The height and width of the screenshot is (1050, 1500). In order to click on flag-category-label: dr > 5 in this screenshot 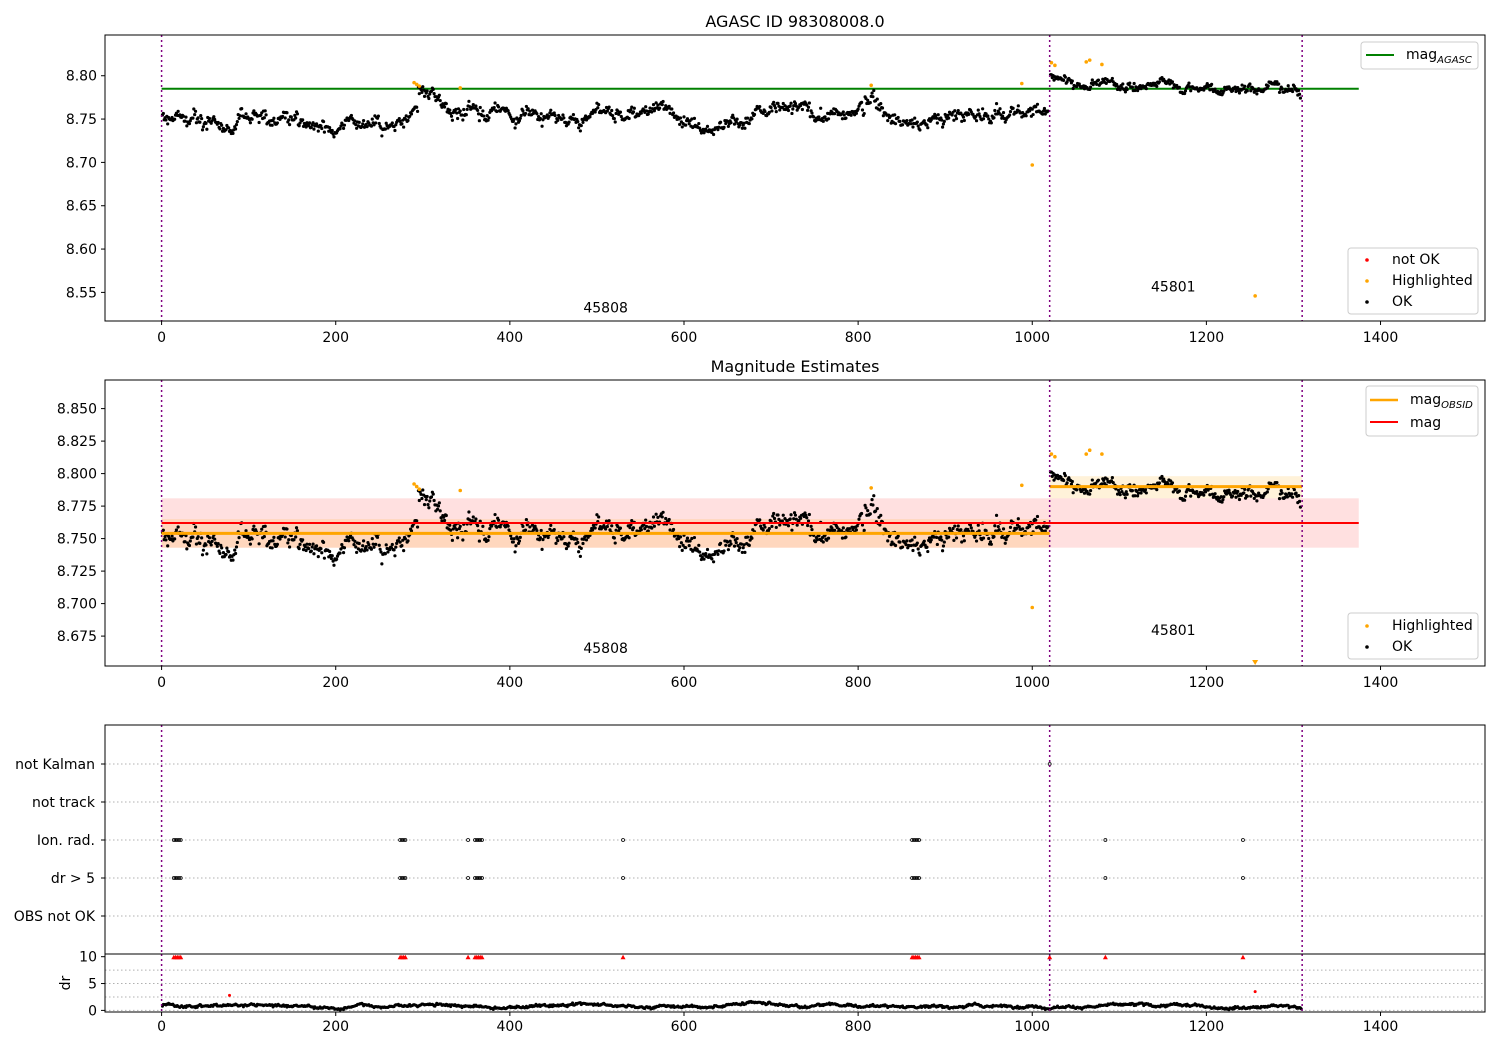, I will do `click(73, 879)`.